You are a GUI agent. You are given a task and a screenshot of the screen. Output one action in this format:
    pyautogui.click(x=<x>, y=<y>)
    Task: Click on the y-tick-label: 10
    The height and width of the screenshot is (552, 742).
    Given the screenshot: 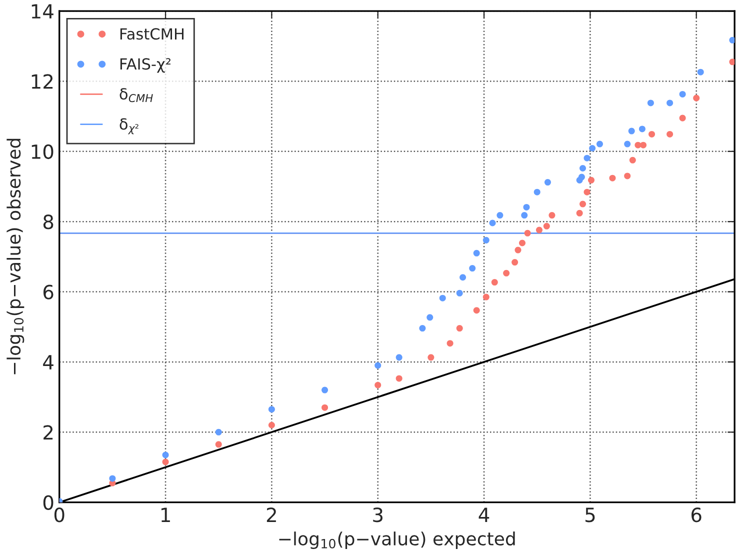 What is the action you would take?
    pyautogui.click(x=43, y=152)
    